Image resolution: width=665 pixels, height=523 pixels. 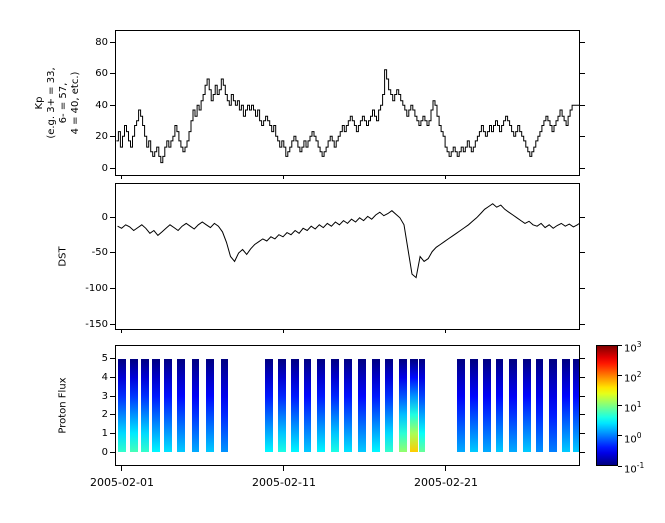 I want to click on kp-axis-label-line: Kp, so click(x=39, y=103).